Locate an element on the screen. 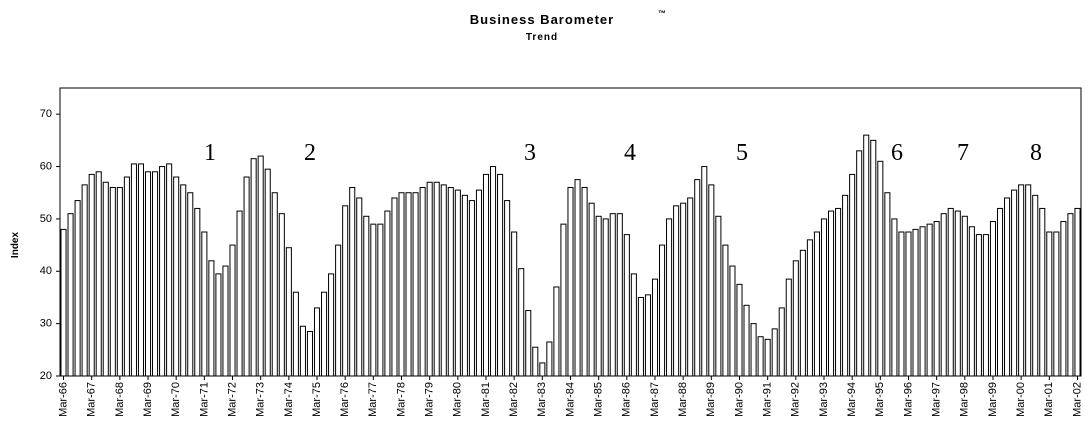 This screenshot has height=427, width=1085. x-tick-label: Mar-83 is located at coordinates (542, 399).